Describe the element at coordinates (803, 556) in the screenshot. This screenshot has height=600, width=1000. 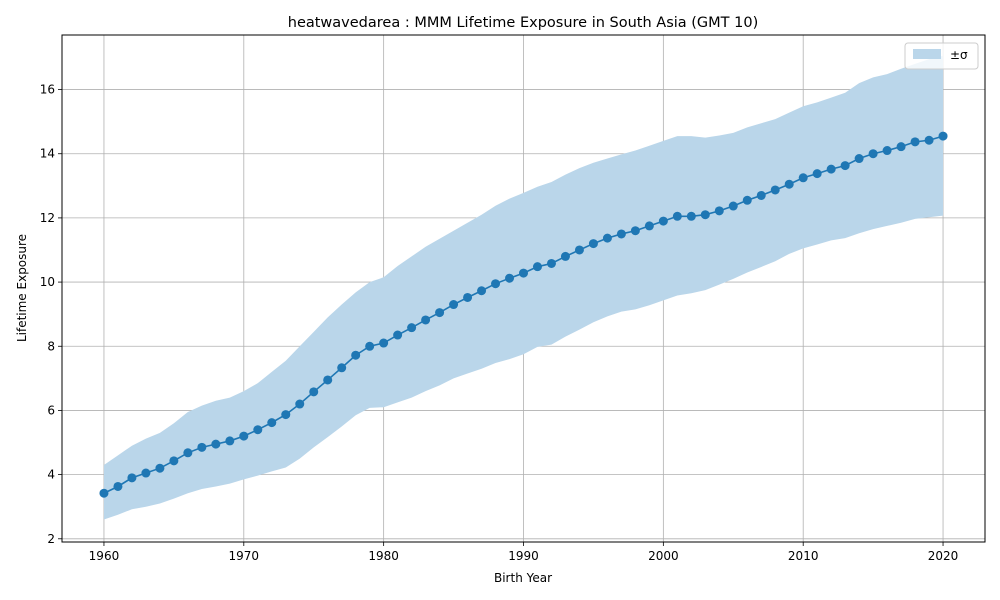
I see `x-tick-label: 2010` at that location.